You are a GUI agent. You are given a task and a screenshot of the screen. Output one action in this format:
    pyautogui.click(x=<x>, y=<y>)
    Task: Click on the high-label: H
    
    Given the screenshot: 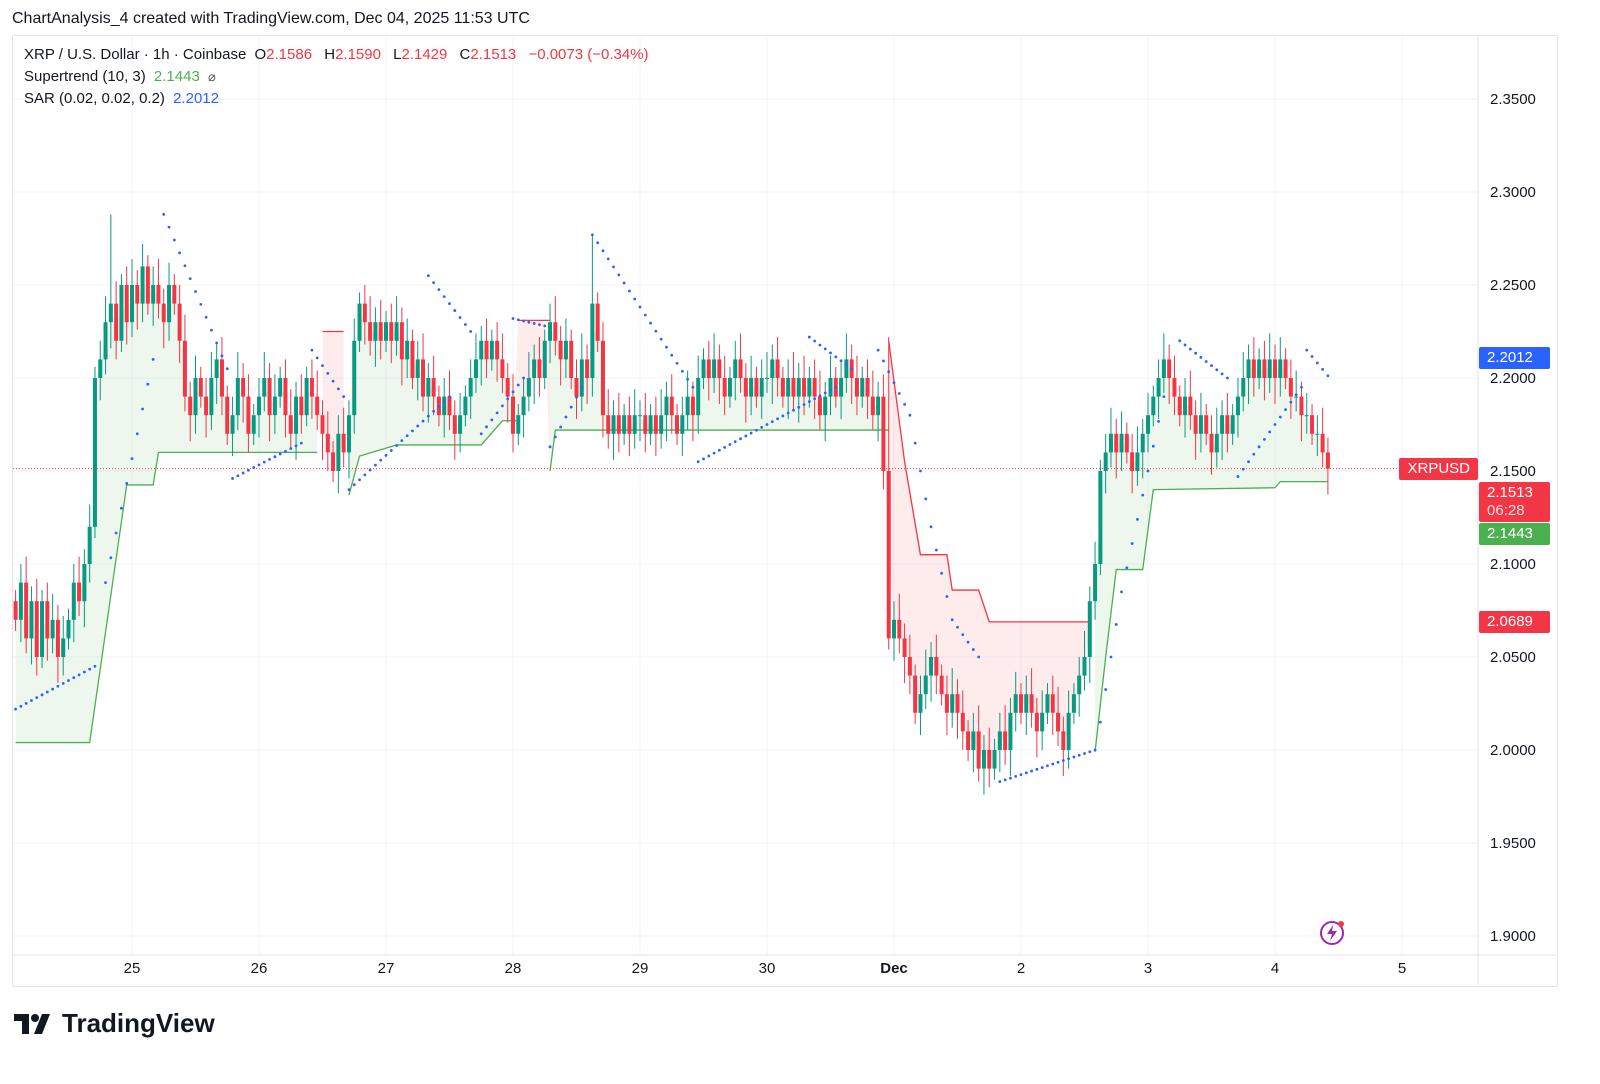 What is the action you would take?
    pyautogui.click(x=330, y=54)
    